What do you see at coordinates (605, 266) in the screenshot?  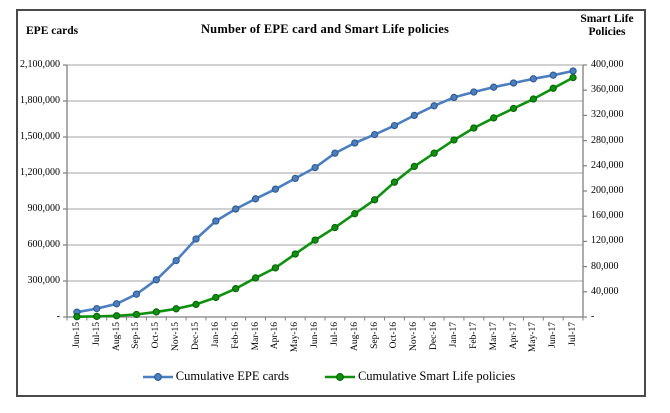 I see `right-axis-tick-label: 80,000` at bounding box center [605, 266].